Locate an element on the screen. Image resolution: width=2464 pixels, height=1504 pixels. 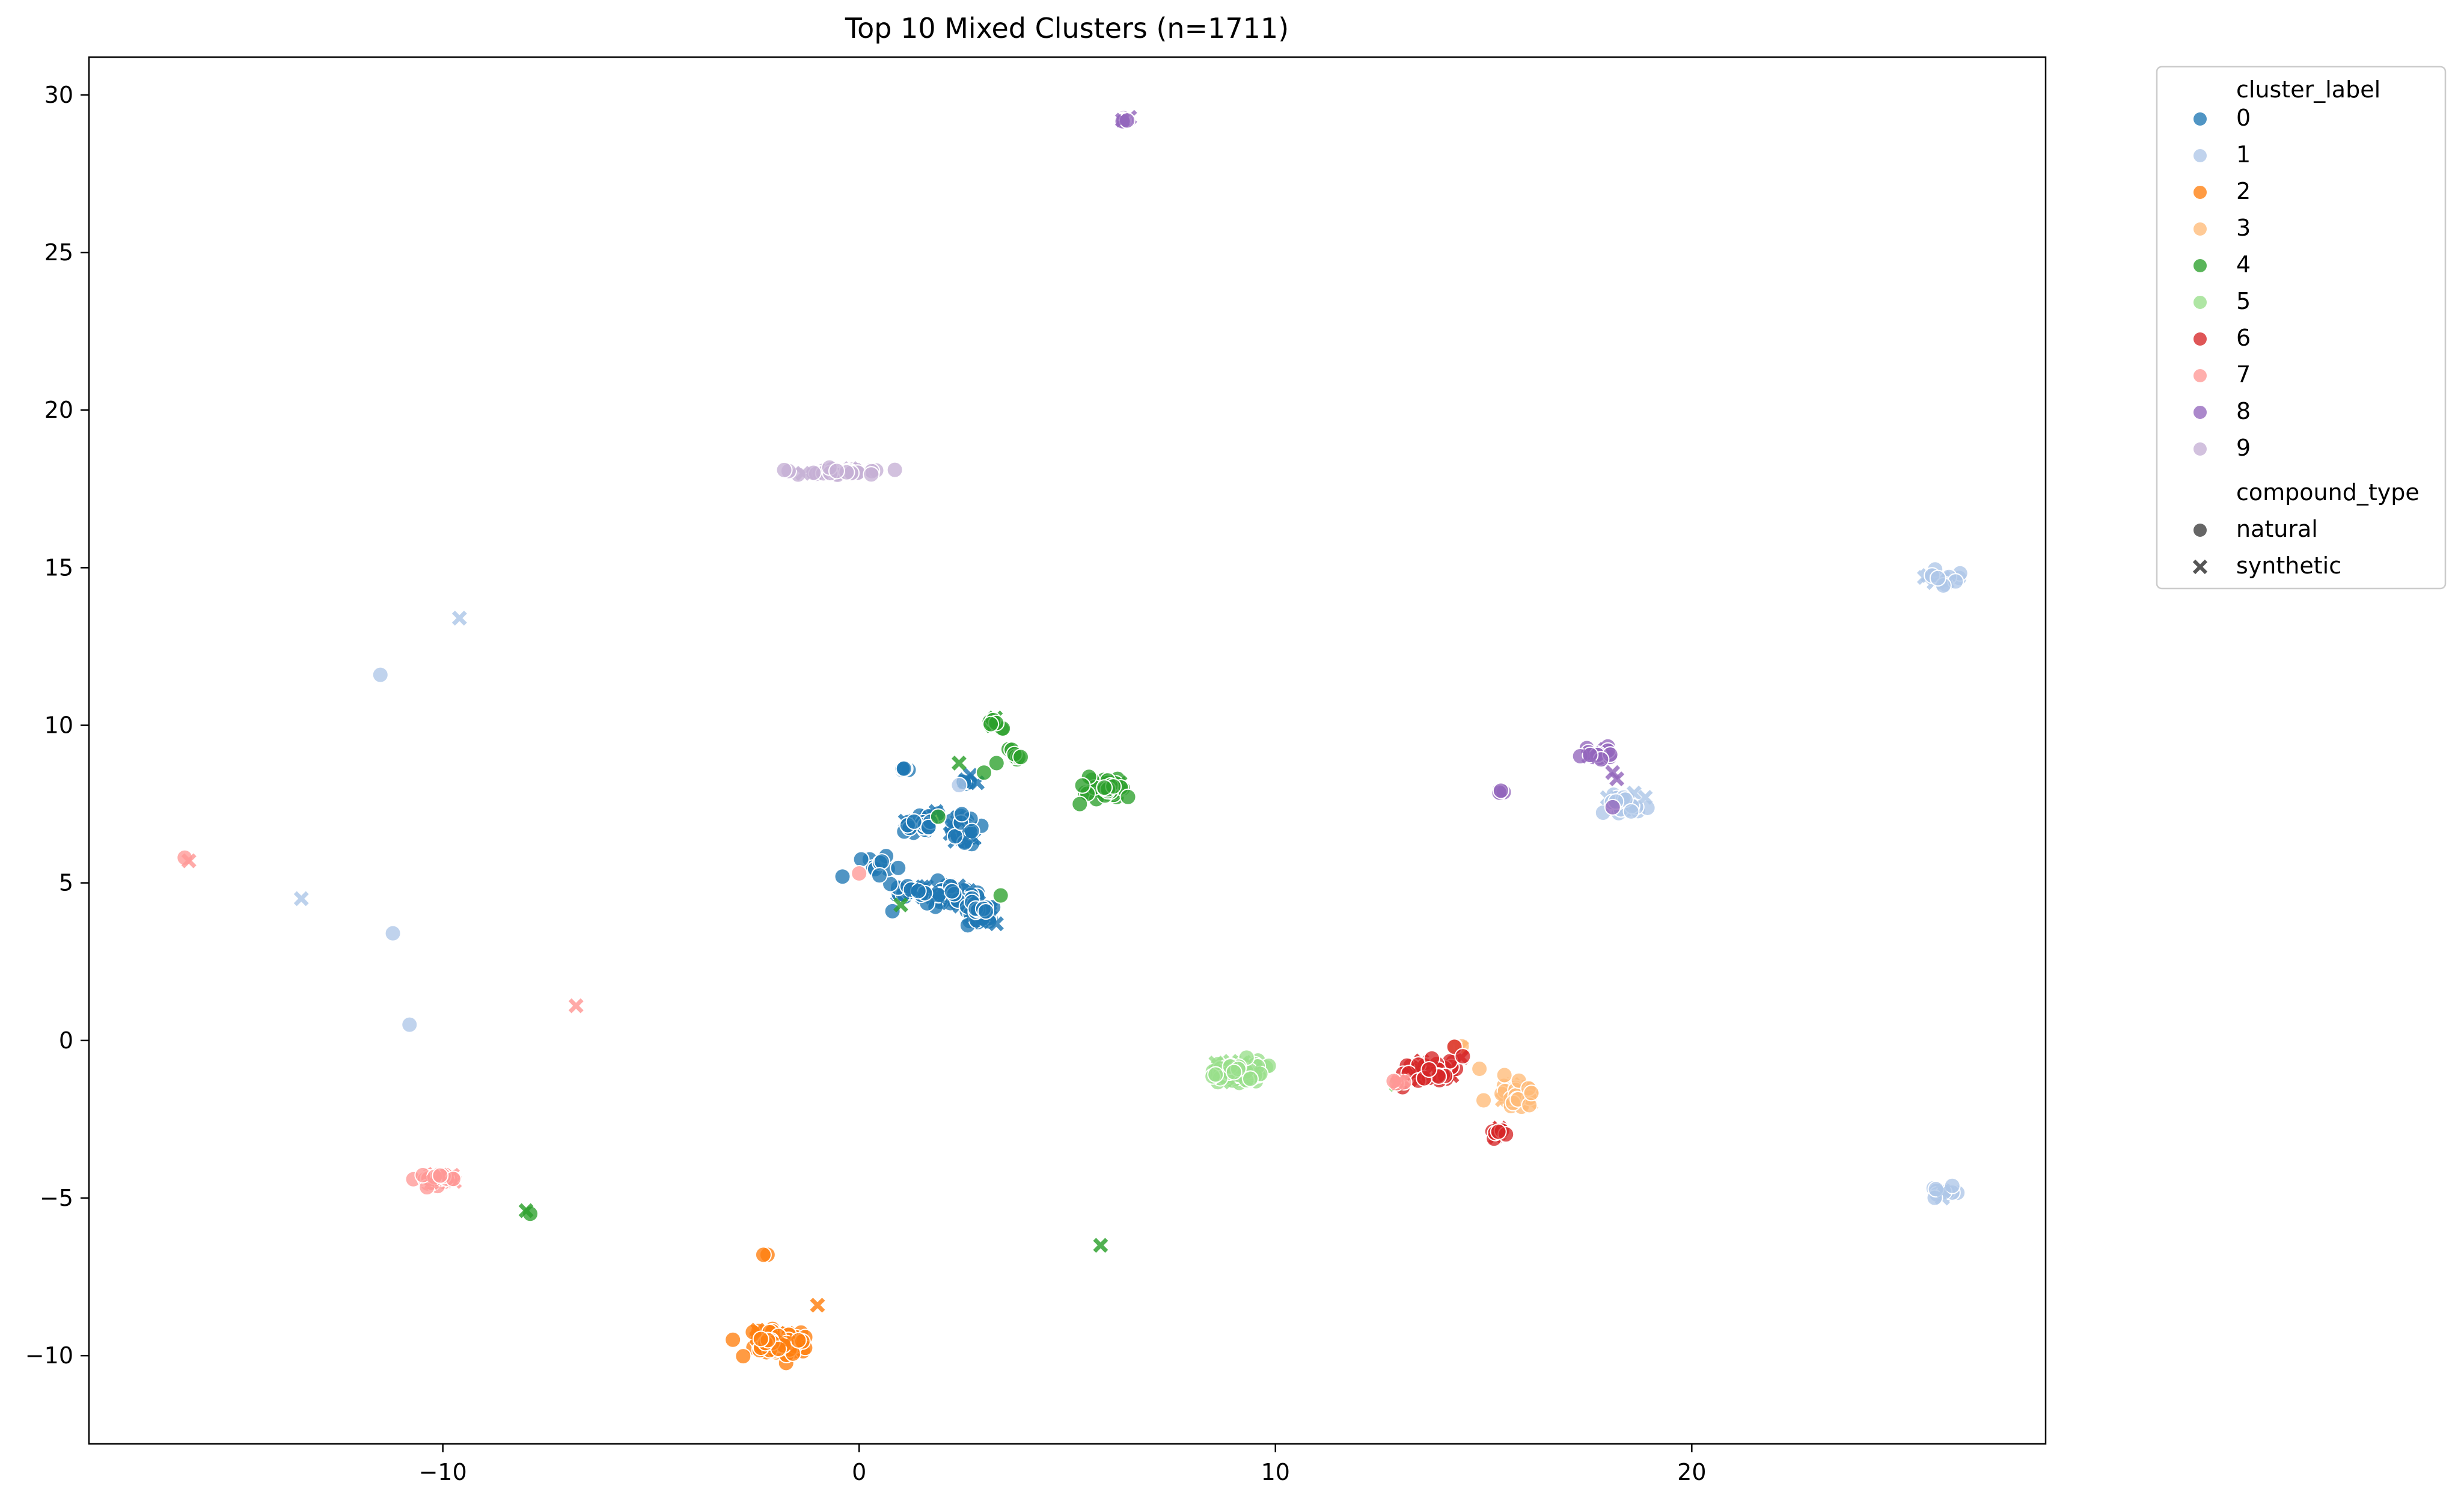
legend-label-cluster-2: 2 is located at coordinates (2243, 191).